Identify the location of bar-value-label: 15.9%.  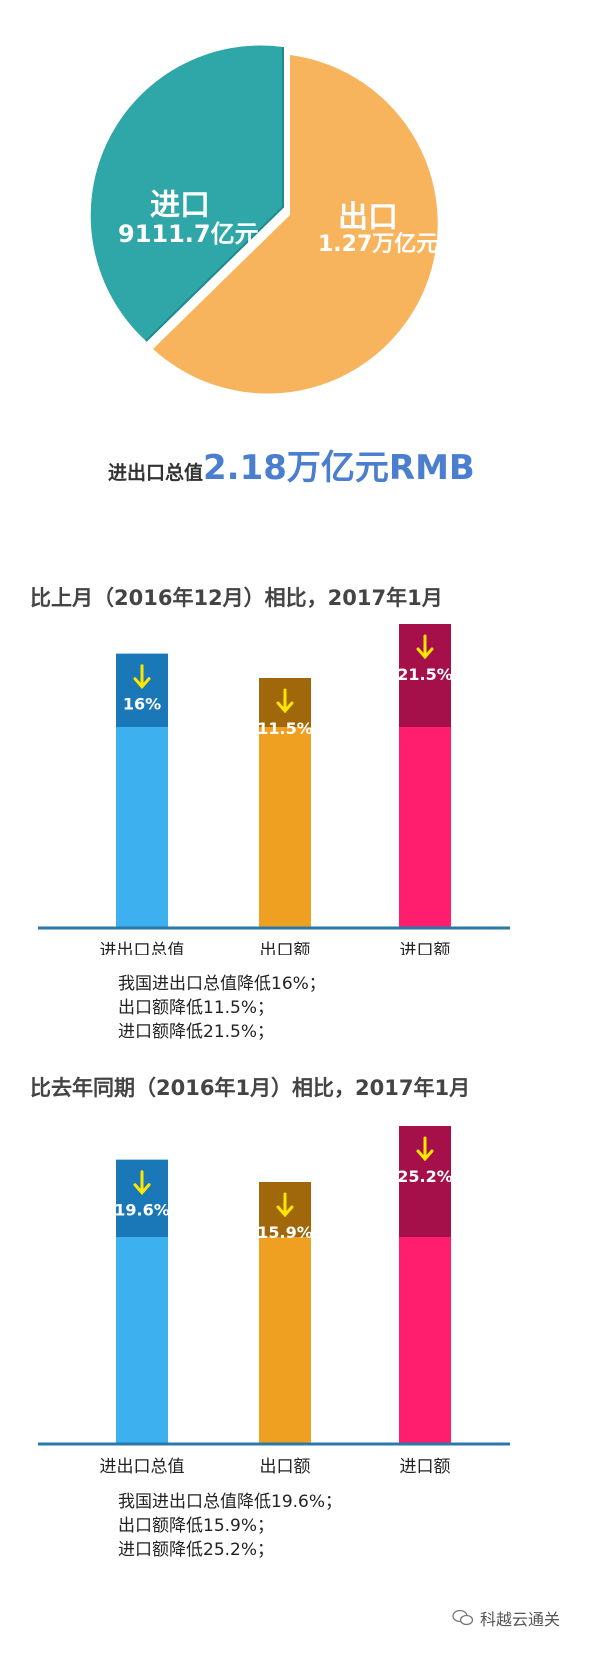
(285, 1232).